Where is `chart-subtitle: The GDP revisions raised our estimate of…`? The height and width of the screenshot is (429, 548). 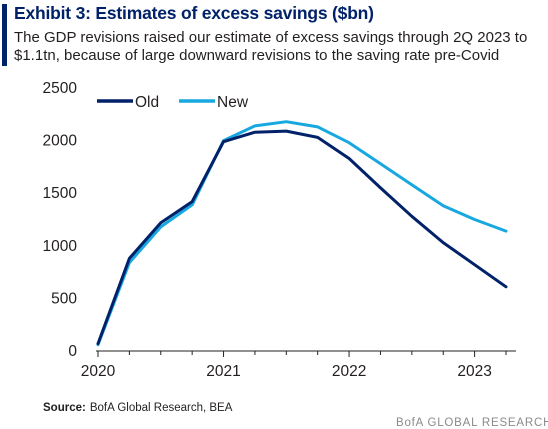
chart-subtitle: The GDP revisions raised our estimate of… is located at coordinates (279, 47).